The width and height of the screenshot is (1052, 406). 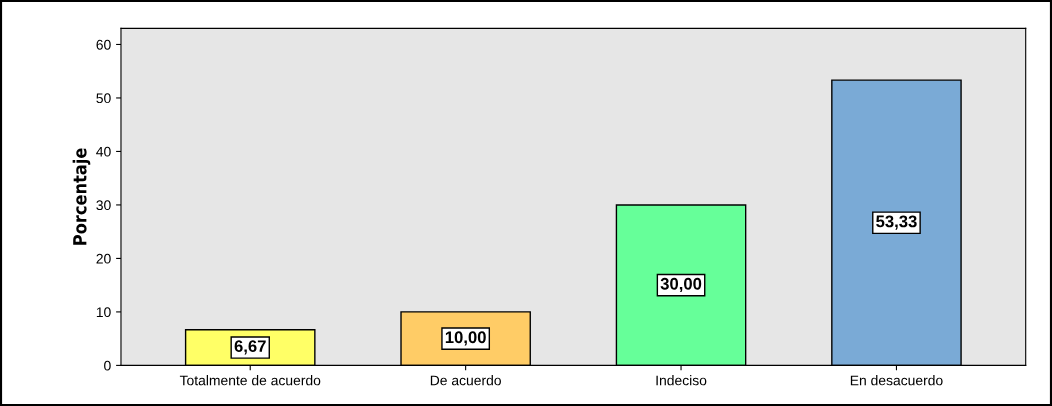 I want to click on data-label: 10,00, so click(x=465, y=338).